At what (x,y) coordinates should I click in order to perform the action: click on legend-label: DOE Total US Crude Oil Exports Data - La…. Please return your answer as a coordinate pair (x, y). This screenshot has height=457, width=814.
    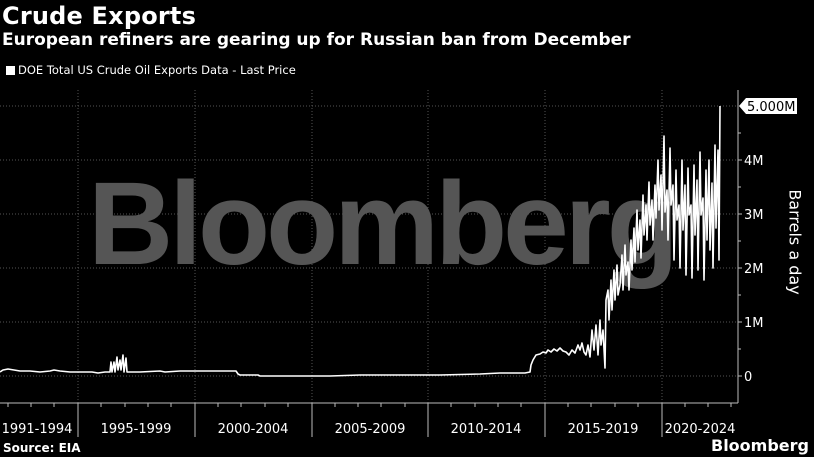
    Looking at the image, I should click on (157, 70).